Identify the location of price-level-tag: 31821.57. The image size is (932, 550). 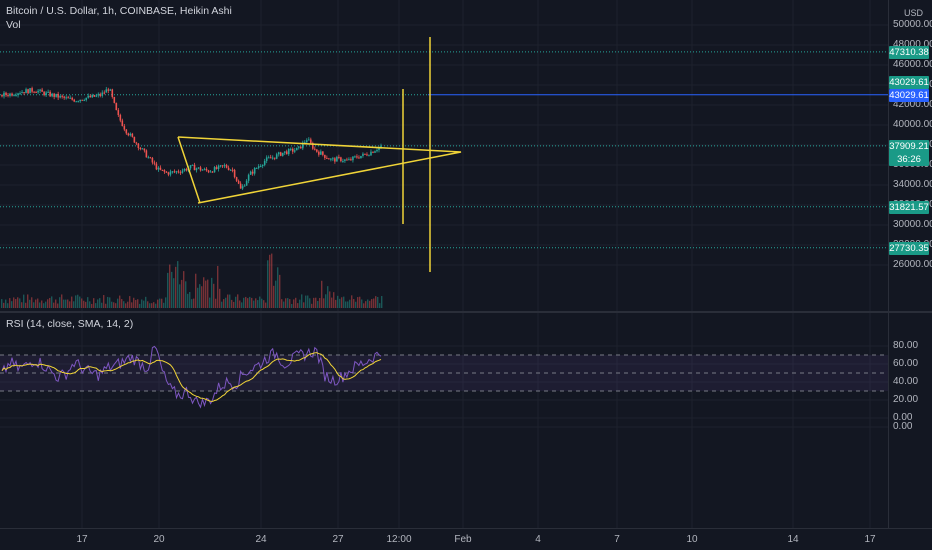
(909, 207).